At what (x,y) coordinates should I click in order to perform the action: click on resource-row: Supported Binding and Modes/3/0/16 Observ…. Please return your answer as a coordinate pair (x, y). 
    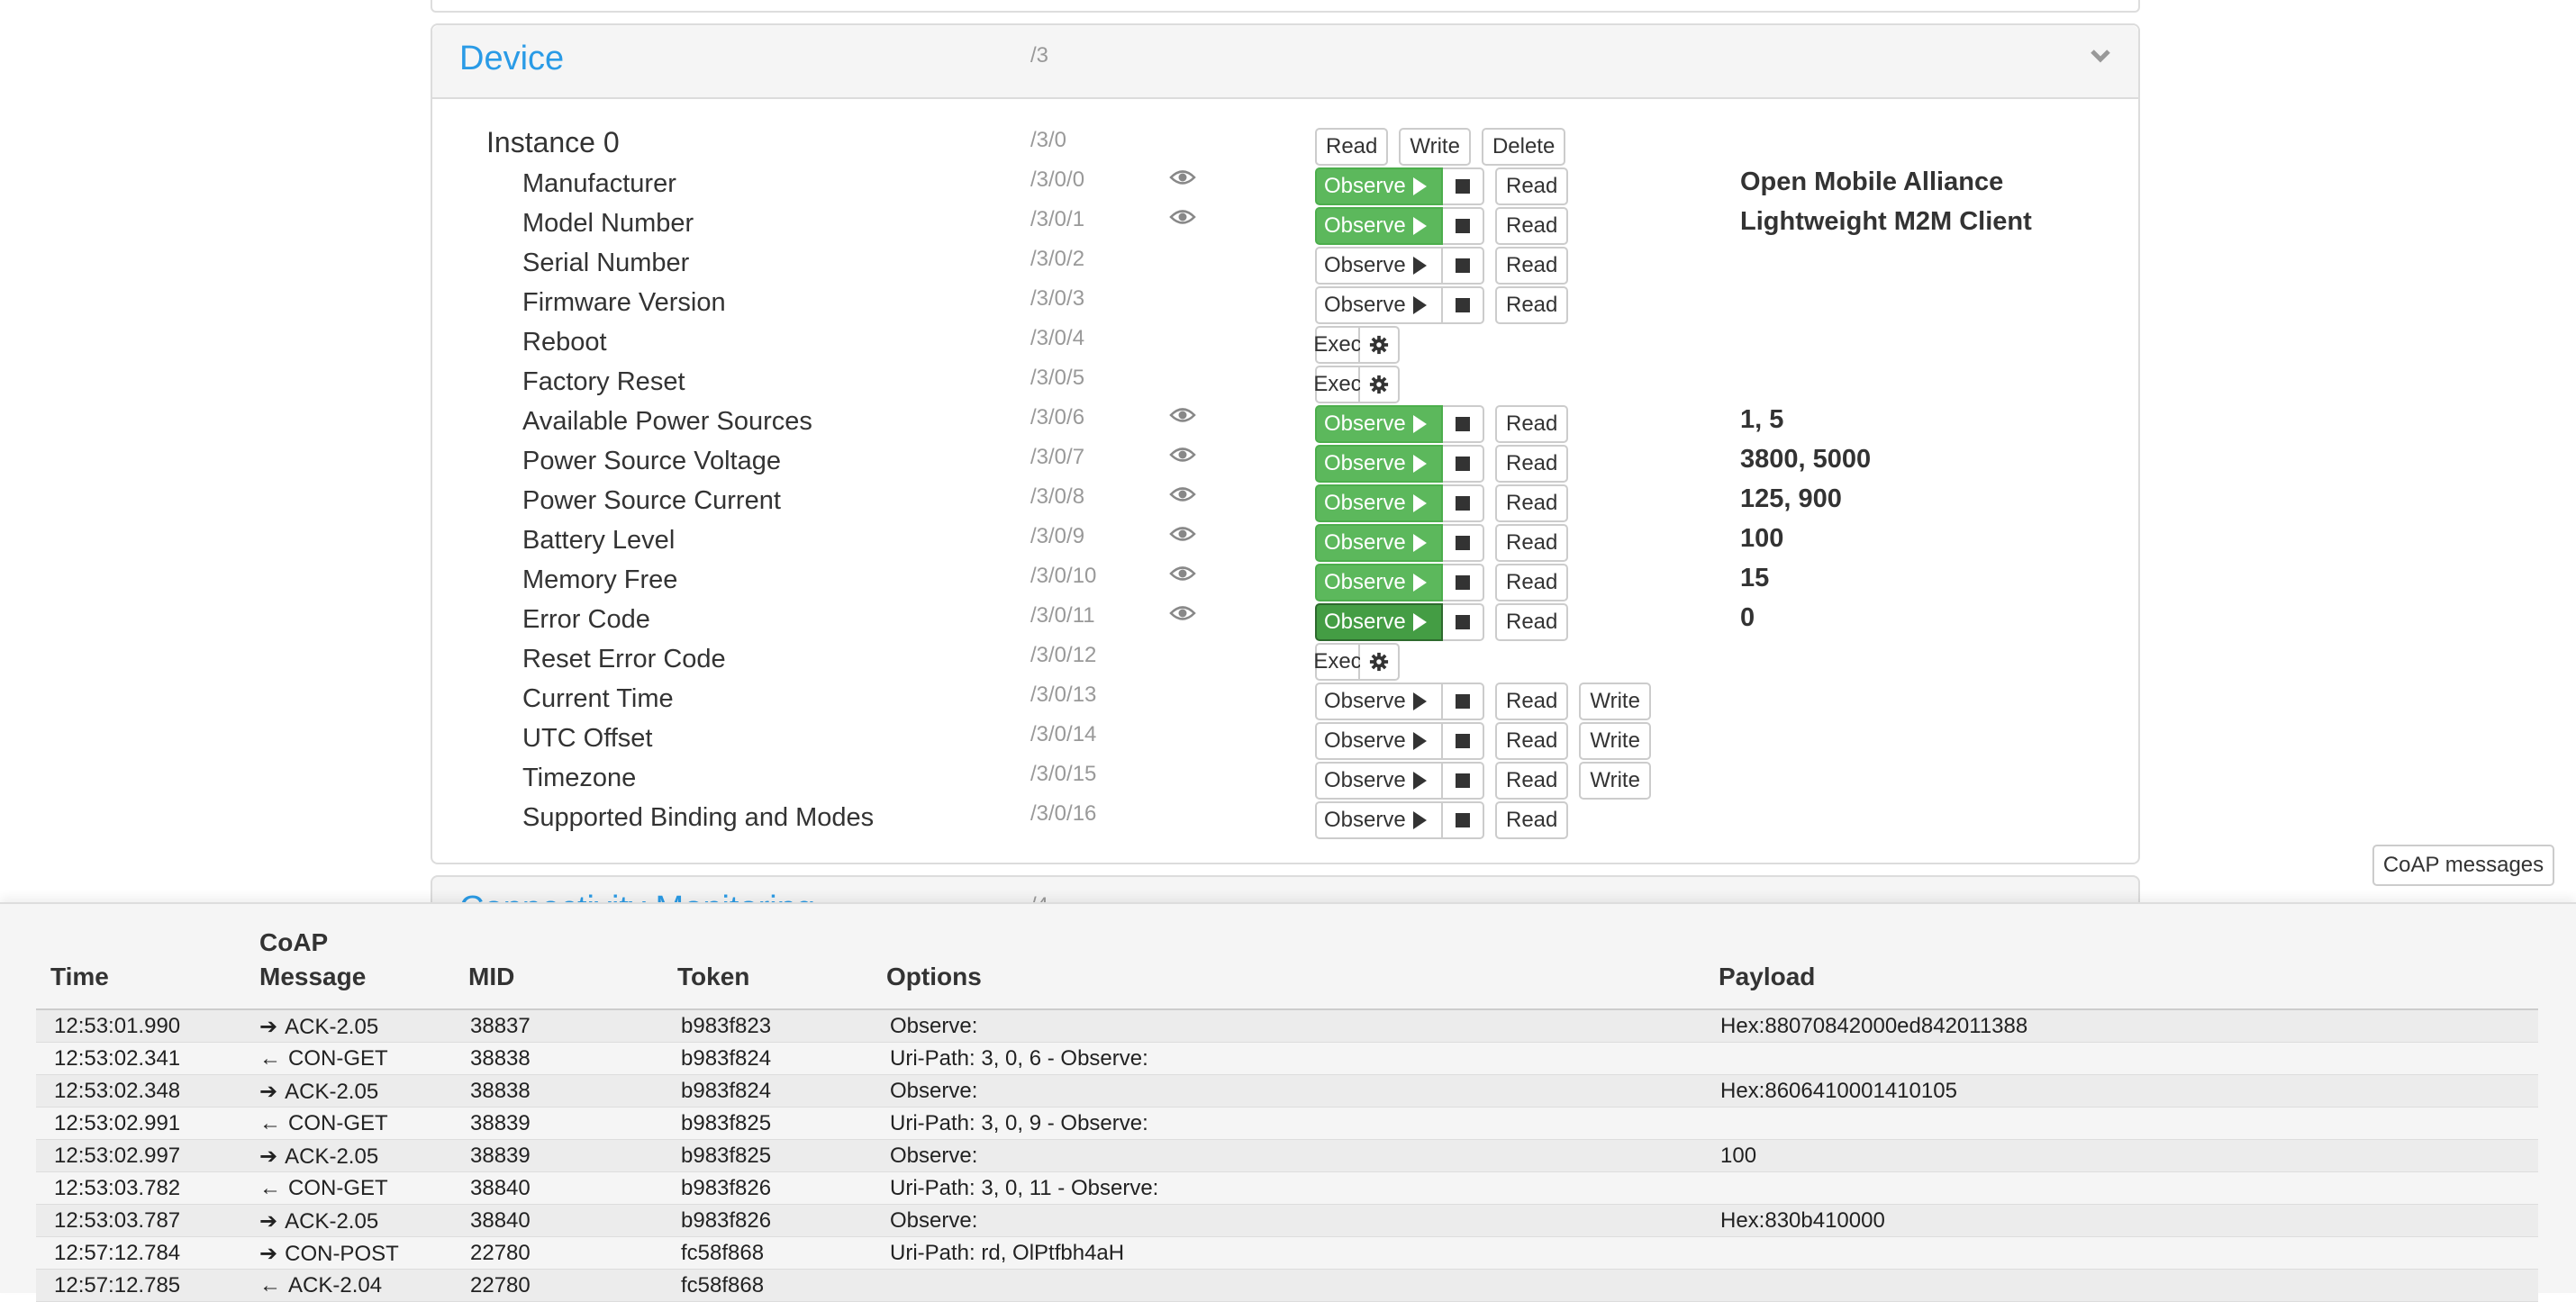
    Looking at the image, I should click on (1285, 821).